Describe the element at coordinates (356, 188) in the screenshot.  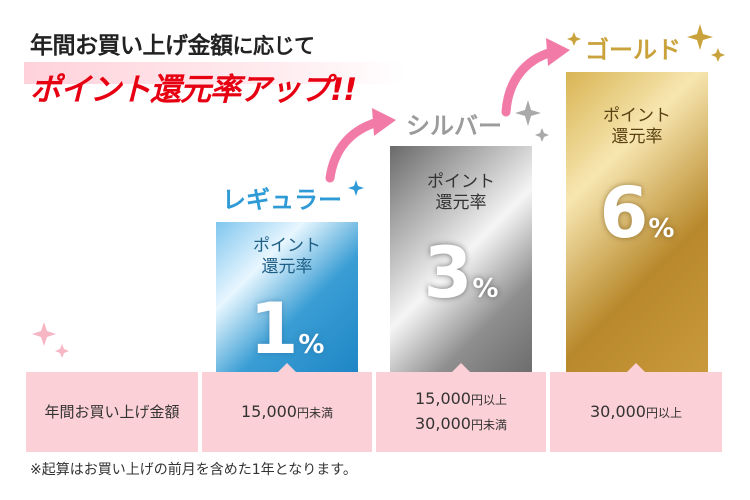
I see `sparkle-icon-regular` at that location.